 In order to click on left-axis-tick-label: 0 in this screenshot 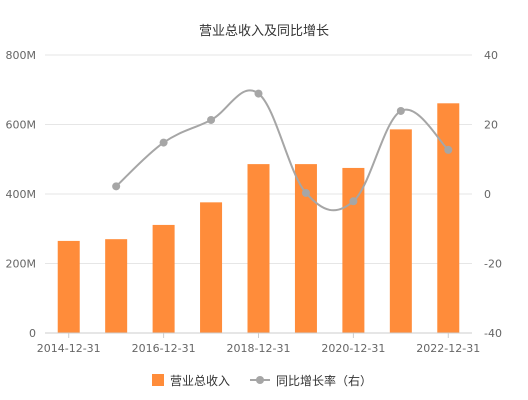, I will do `click(32, 333)`.